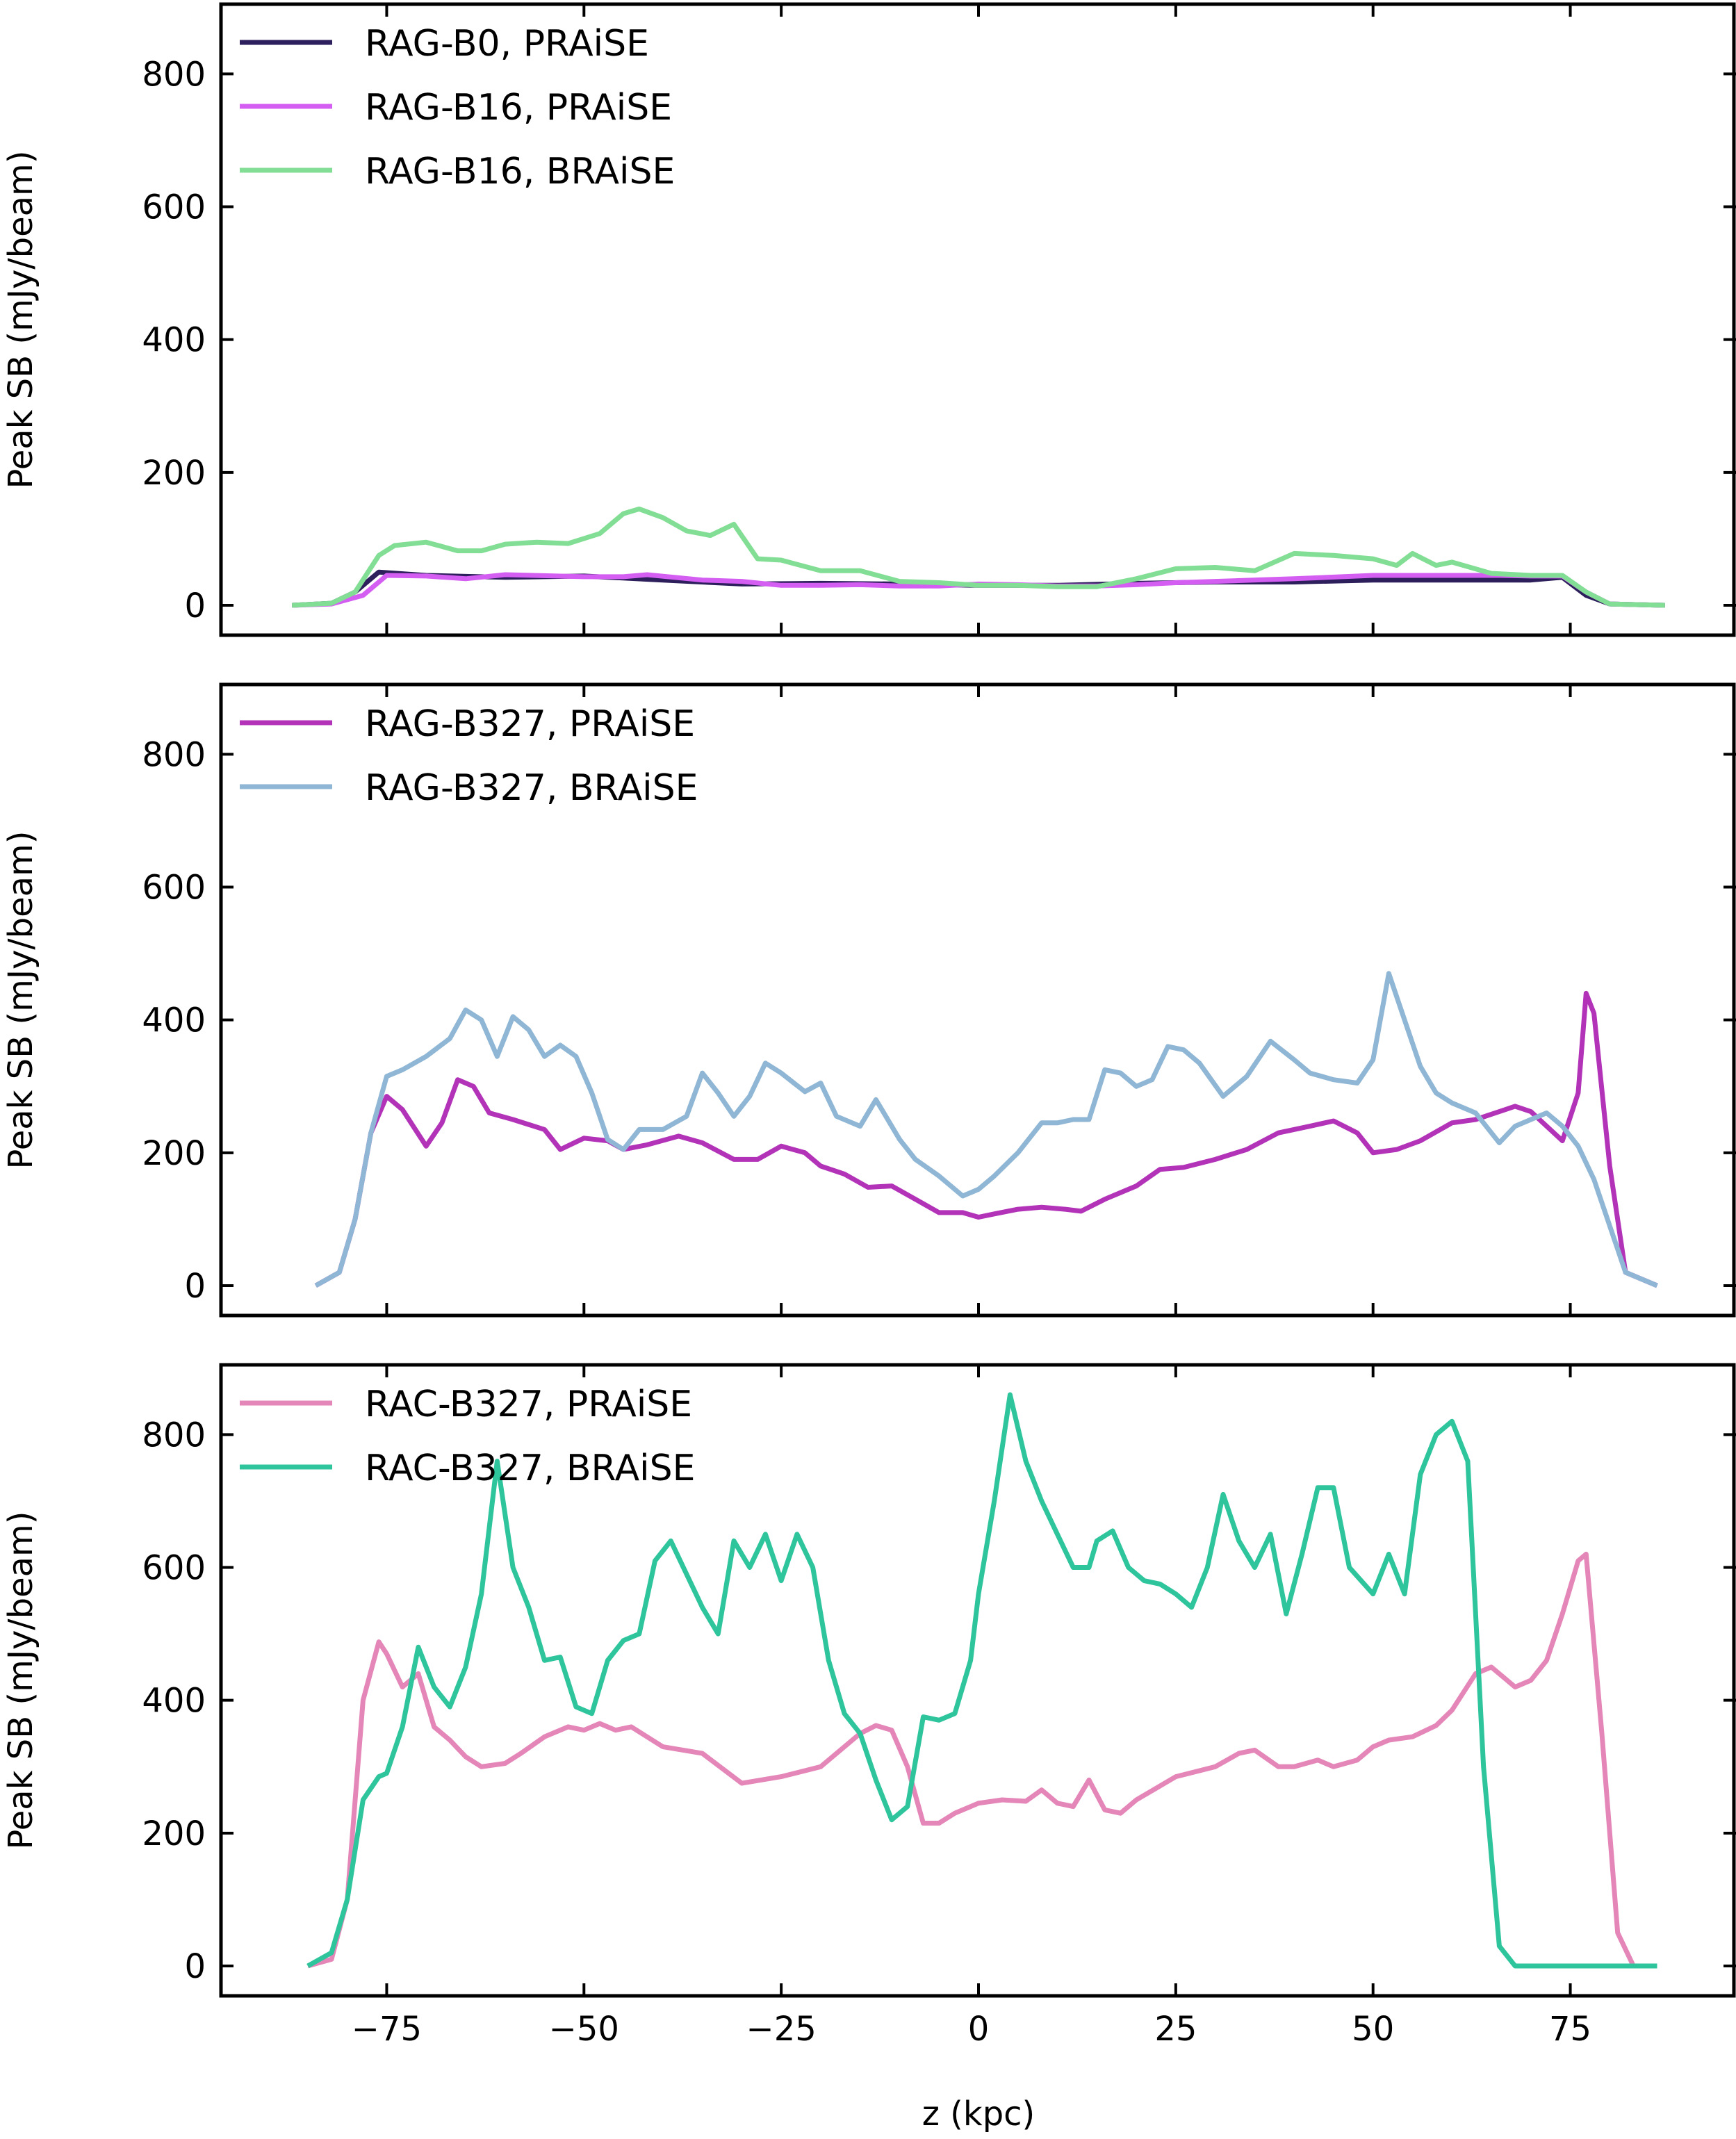 This screenshot has width=1736, height=2139. I want to click on legend-entry: RAG-B327, BRAiSE, so click(531, 788).